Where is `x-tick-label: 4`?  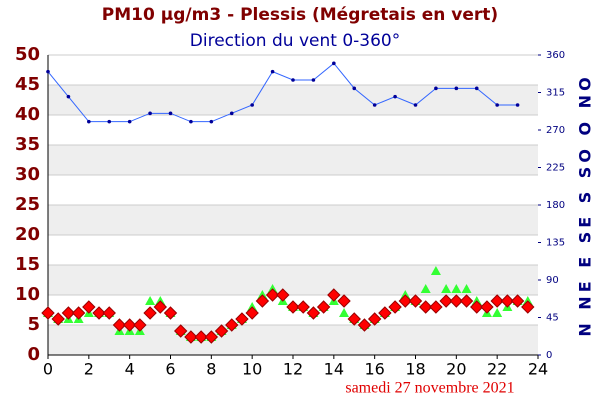 x-tick-label: 4 is located at coordinates (130, 369).